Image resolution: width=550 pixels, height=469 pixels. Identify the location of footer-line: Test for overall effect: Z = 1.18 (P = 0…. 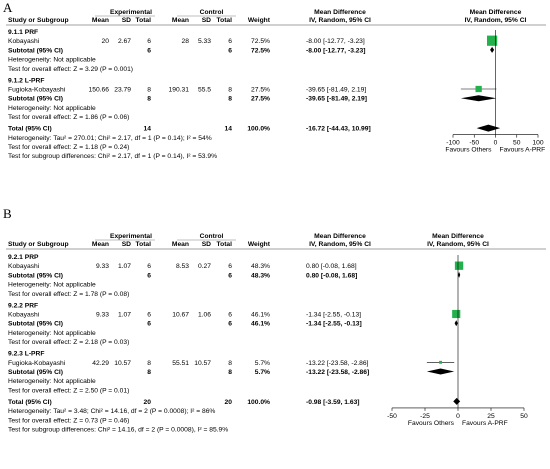
(68, 147).